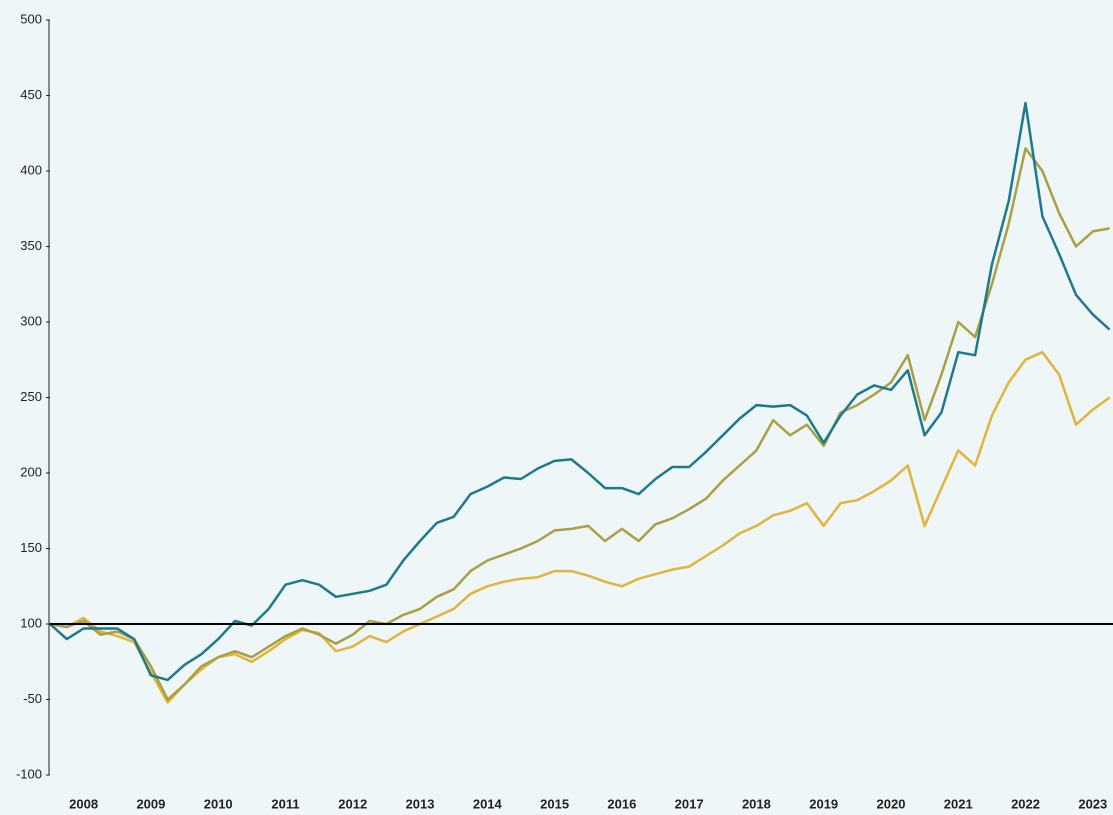 The height and width of the screenshot is (815, 1113). What do you see at coordinates (621, 803) in the screenshot?
I see `x-tick-label: 2016` at bounding box center [621, 803].